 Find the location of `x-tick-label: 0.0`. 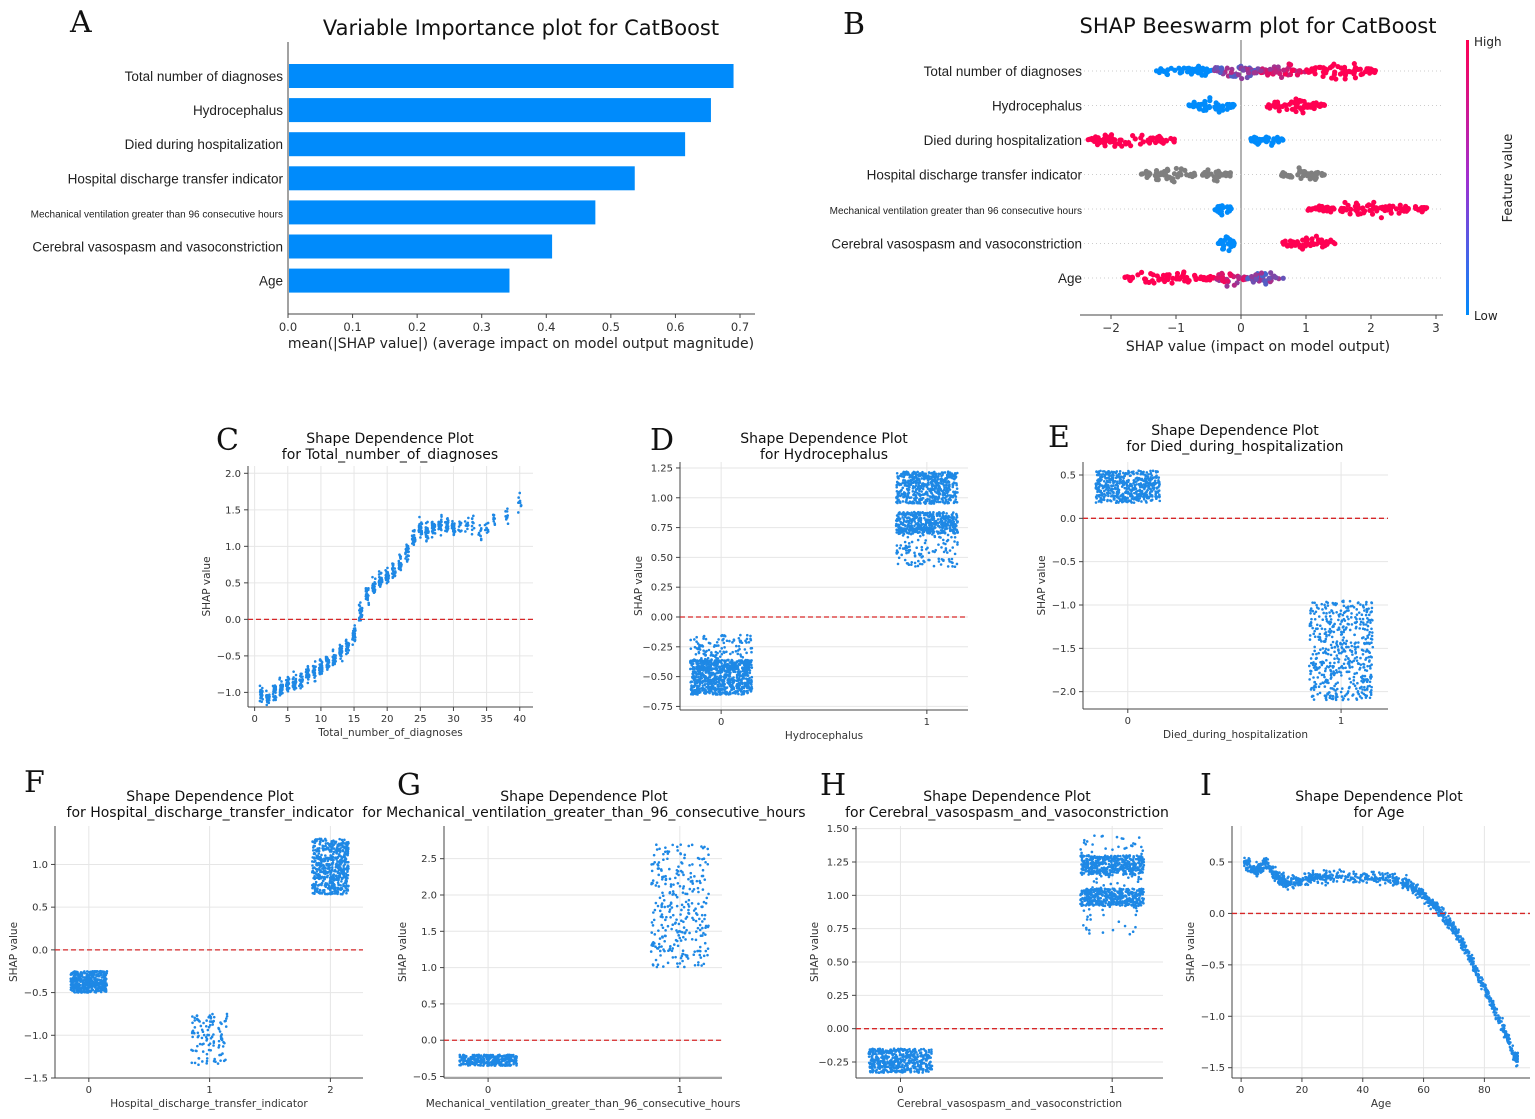

x-tick-label: 0.0 is located at coordinates (288, 327).